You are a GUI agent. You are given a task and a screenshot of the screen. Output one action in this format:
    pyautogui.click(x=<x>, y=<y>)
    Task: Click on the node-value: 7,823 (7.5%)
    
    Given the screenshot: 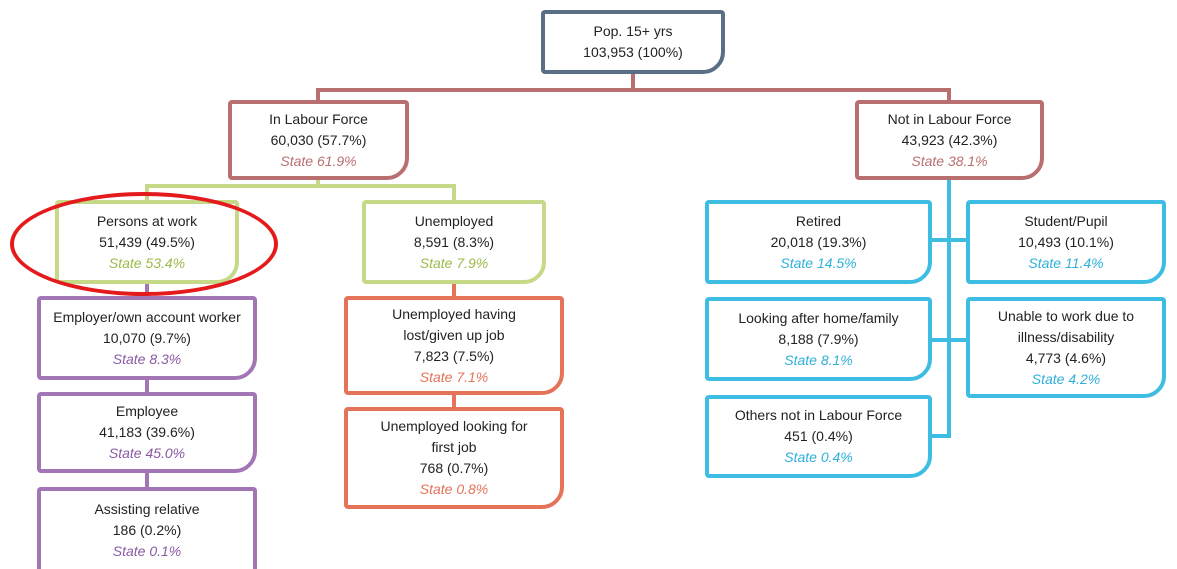 What is the action you would take?
    pyautogui.click(x=454, y=355)
    